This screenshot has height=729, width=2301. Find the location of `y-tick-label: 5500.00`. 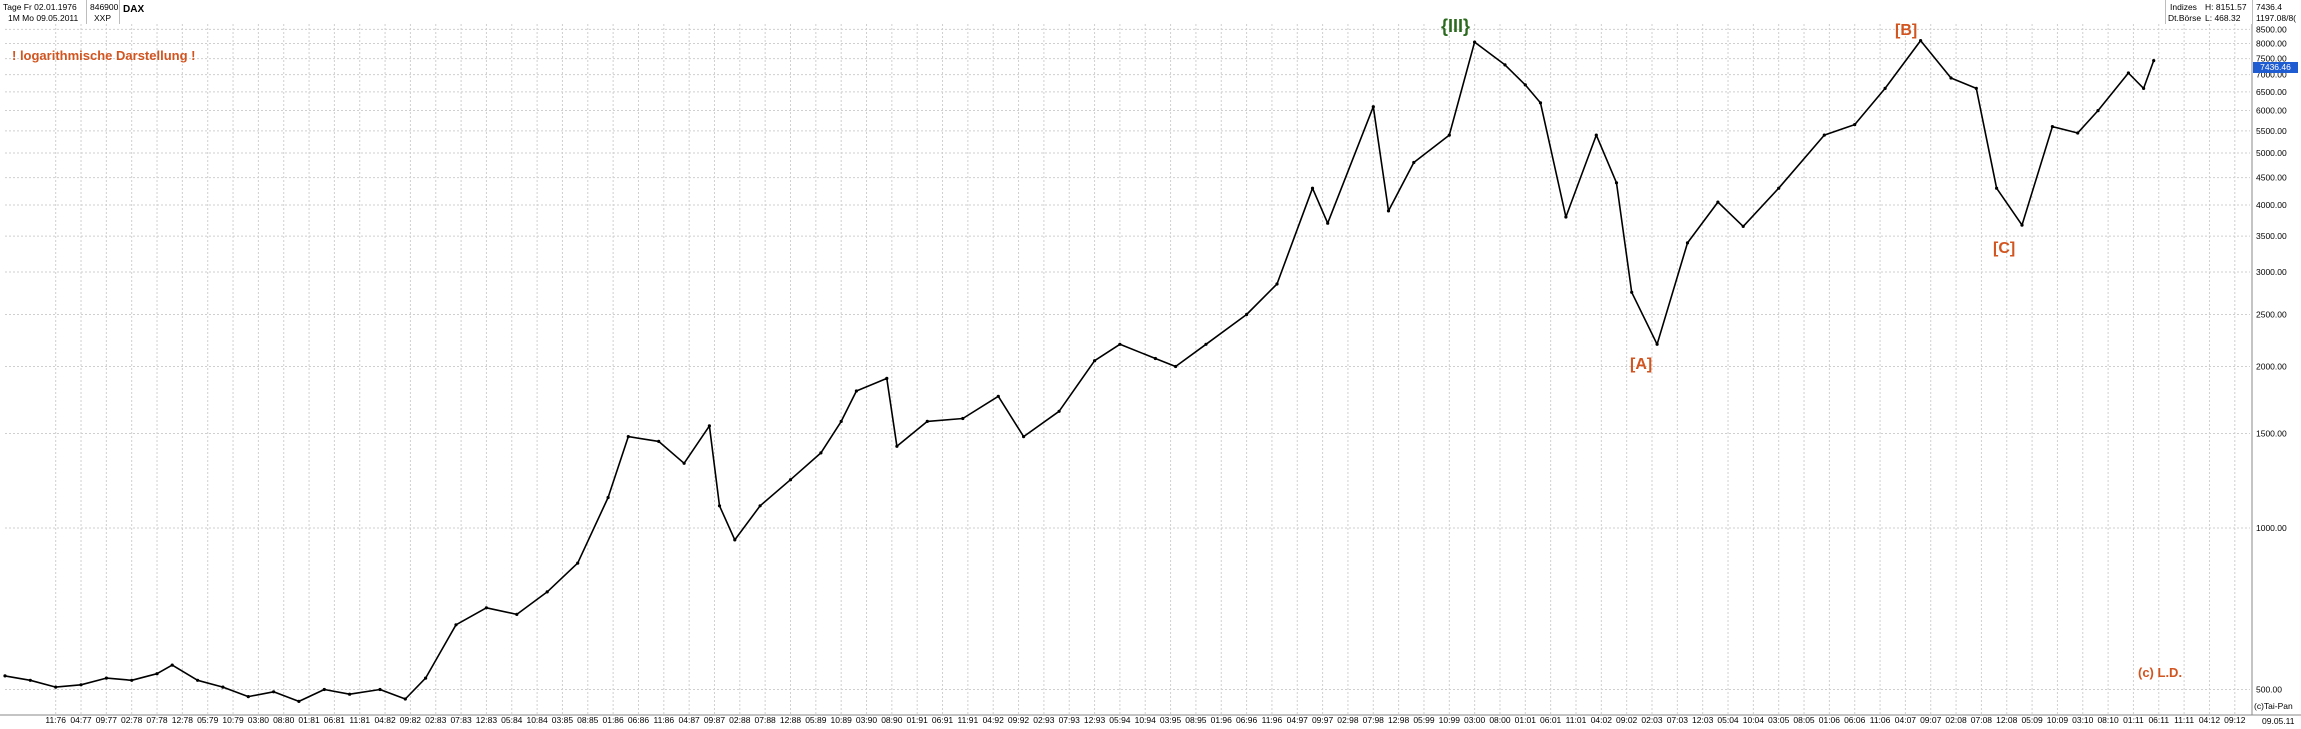

y-tick-label: 5500.00 is located at coordinates (2271, 131).